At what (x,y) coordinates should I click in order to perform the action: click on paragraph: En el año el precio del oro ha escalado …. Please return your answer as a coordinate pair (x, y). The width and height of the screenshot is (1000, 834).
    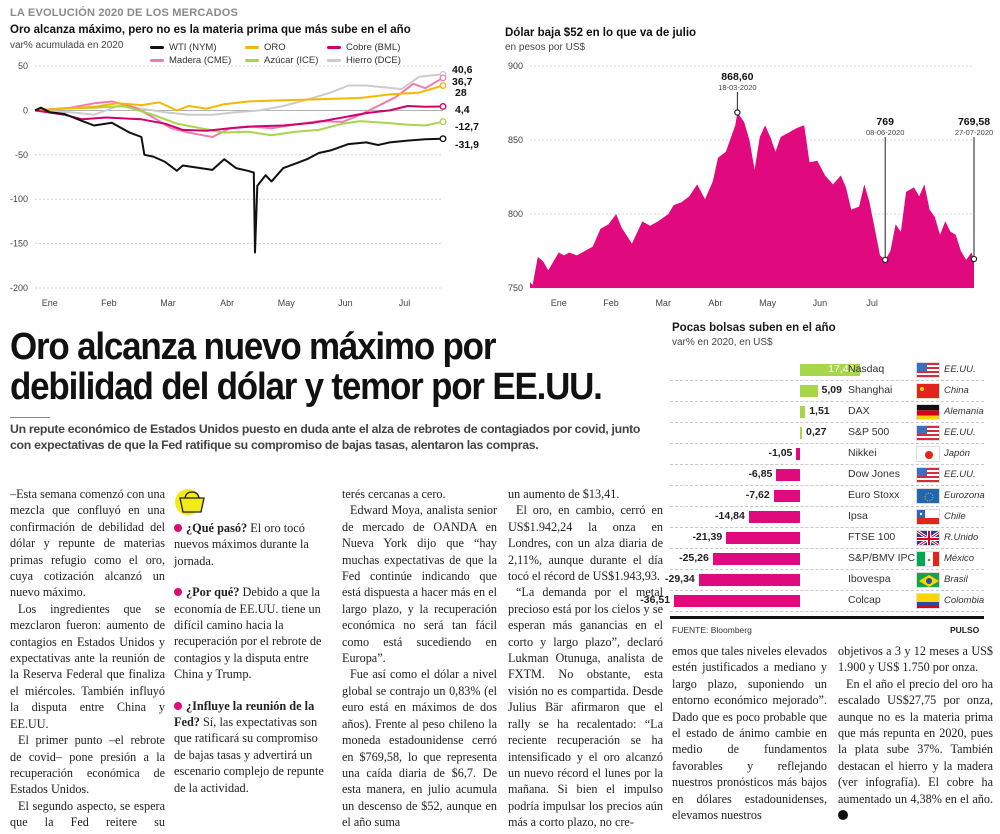
    Looking at the image, I should click on (915, 750).